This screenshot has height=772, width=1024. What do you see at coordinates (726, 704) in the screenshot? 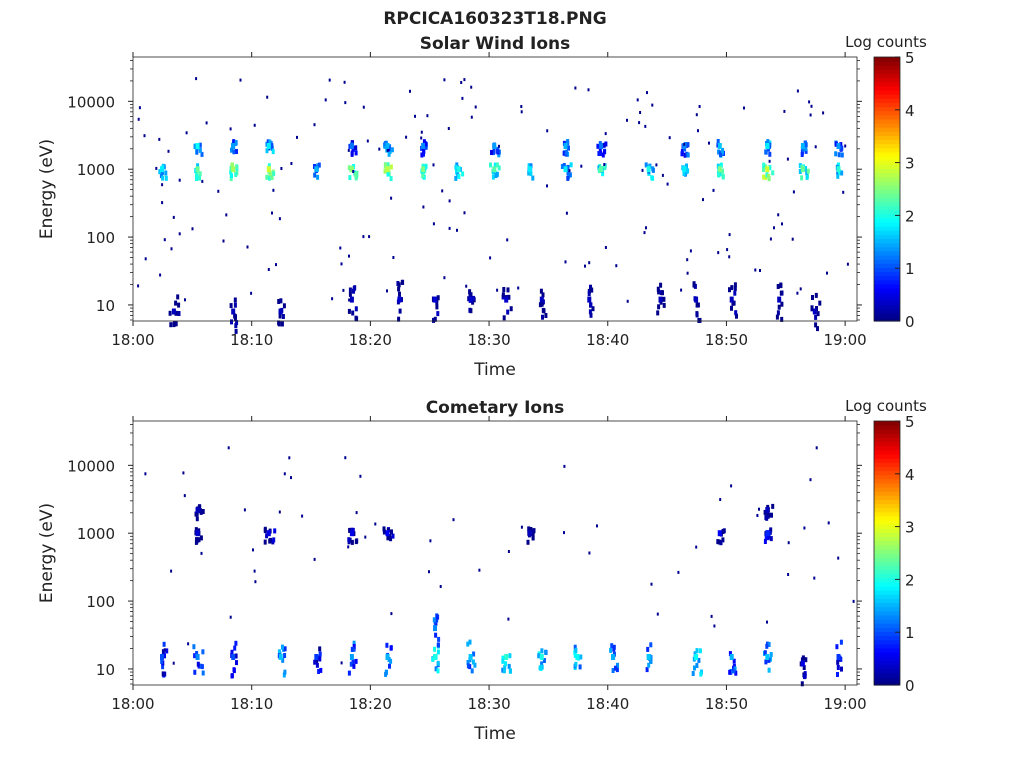
I see `x-tick-label: 18:50` at bounding box center [726, 704].